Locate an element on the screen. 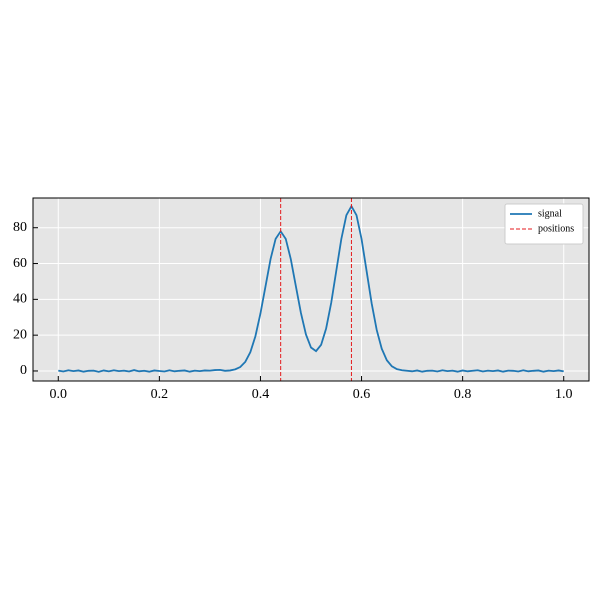  x-tick-label: 0.8 is located at coordinates (463, 394).